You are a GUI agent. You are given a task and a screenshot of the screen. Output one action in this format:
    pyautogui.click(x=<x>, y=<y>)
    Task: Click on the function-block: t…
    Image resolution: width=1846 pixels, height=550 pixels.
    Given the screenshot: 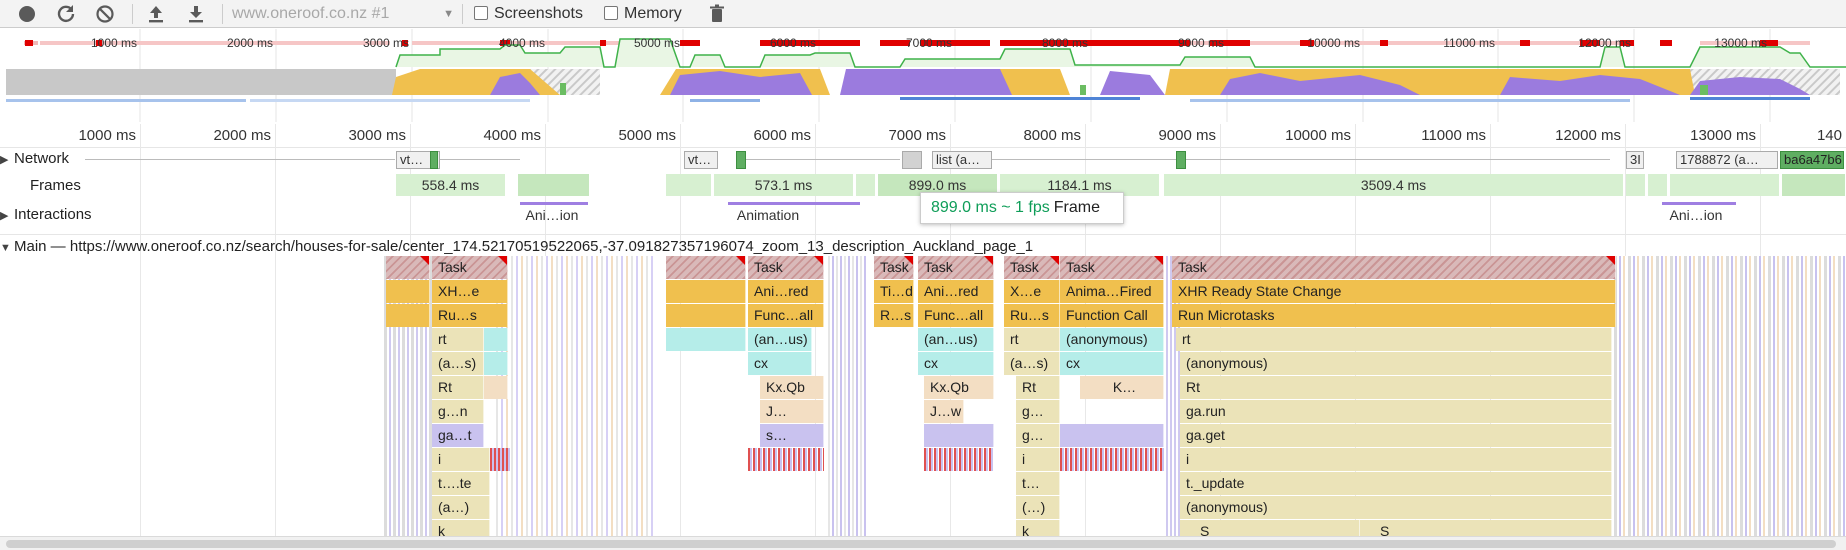 What is the action you would take?
    pyautogui.click(x=1038, y=483)
    